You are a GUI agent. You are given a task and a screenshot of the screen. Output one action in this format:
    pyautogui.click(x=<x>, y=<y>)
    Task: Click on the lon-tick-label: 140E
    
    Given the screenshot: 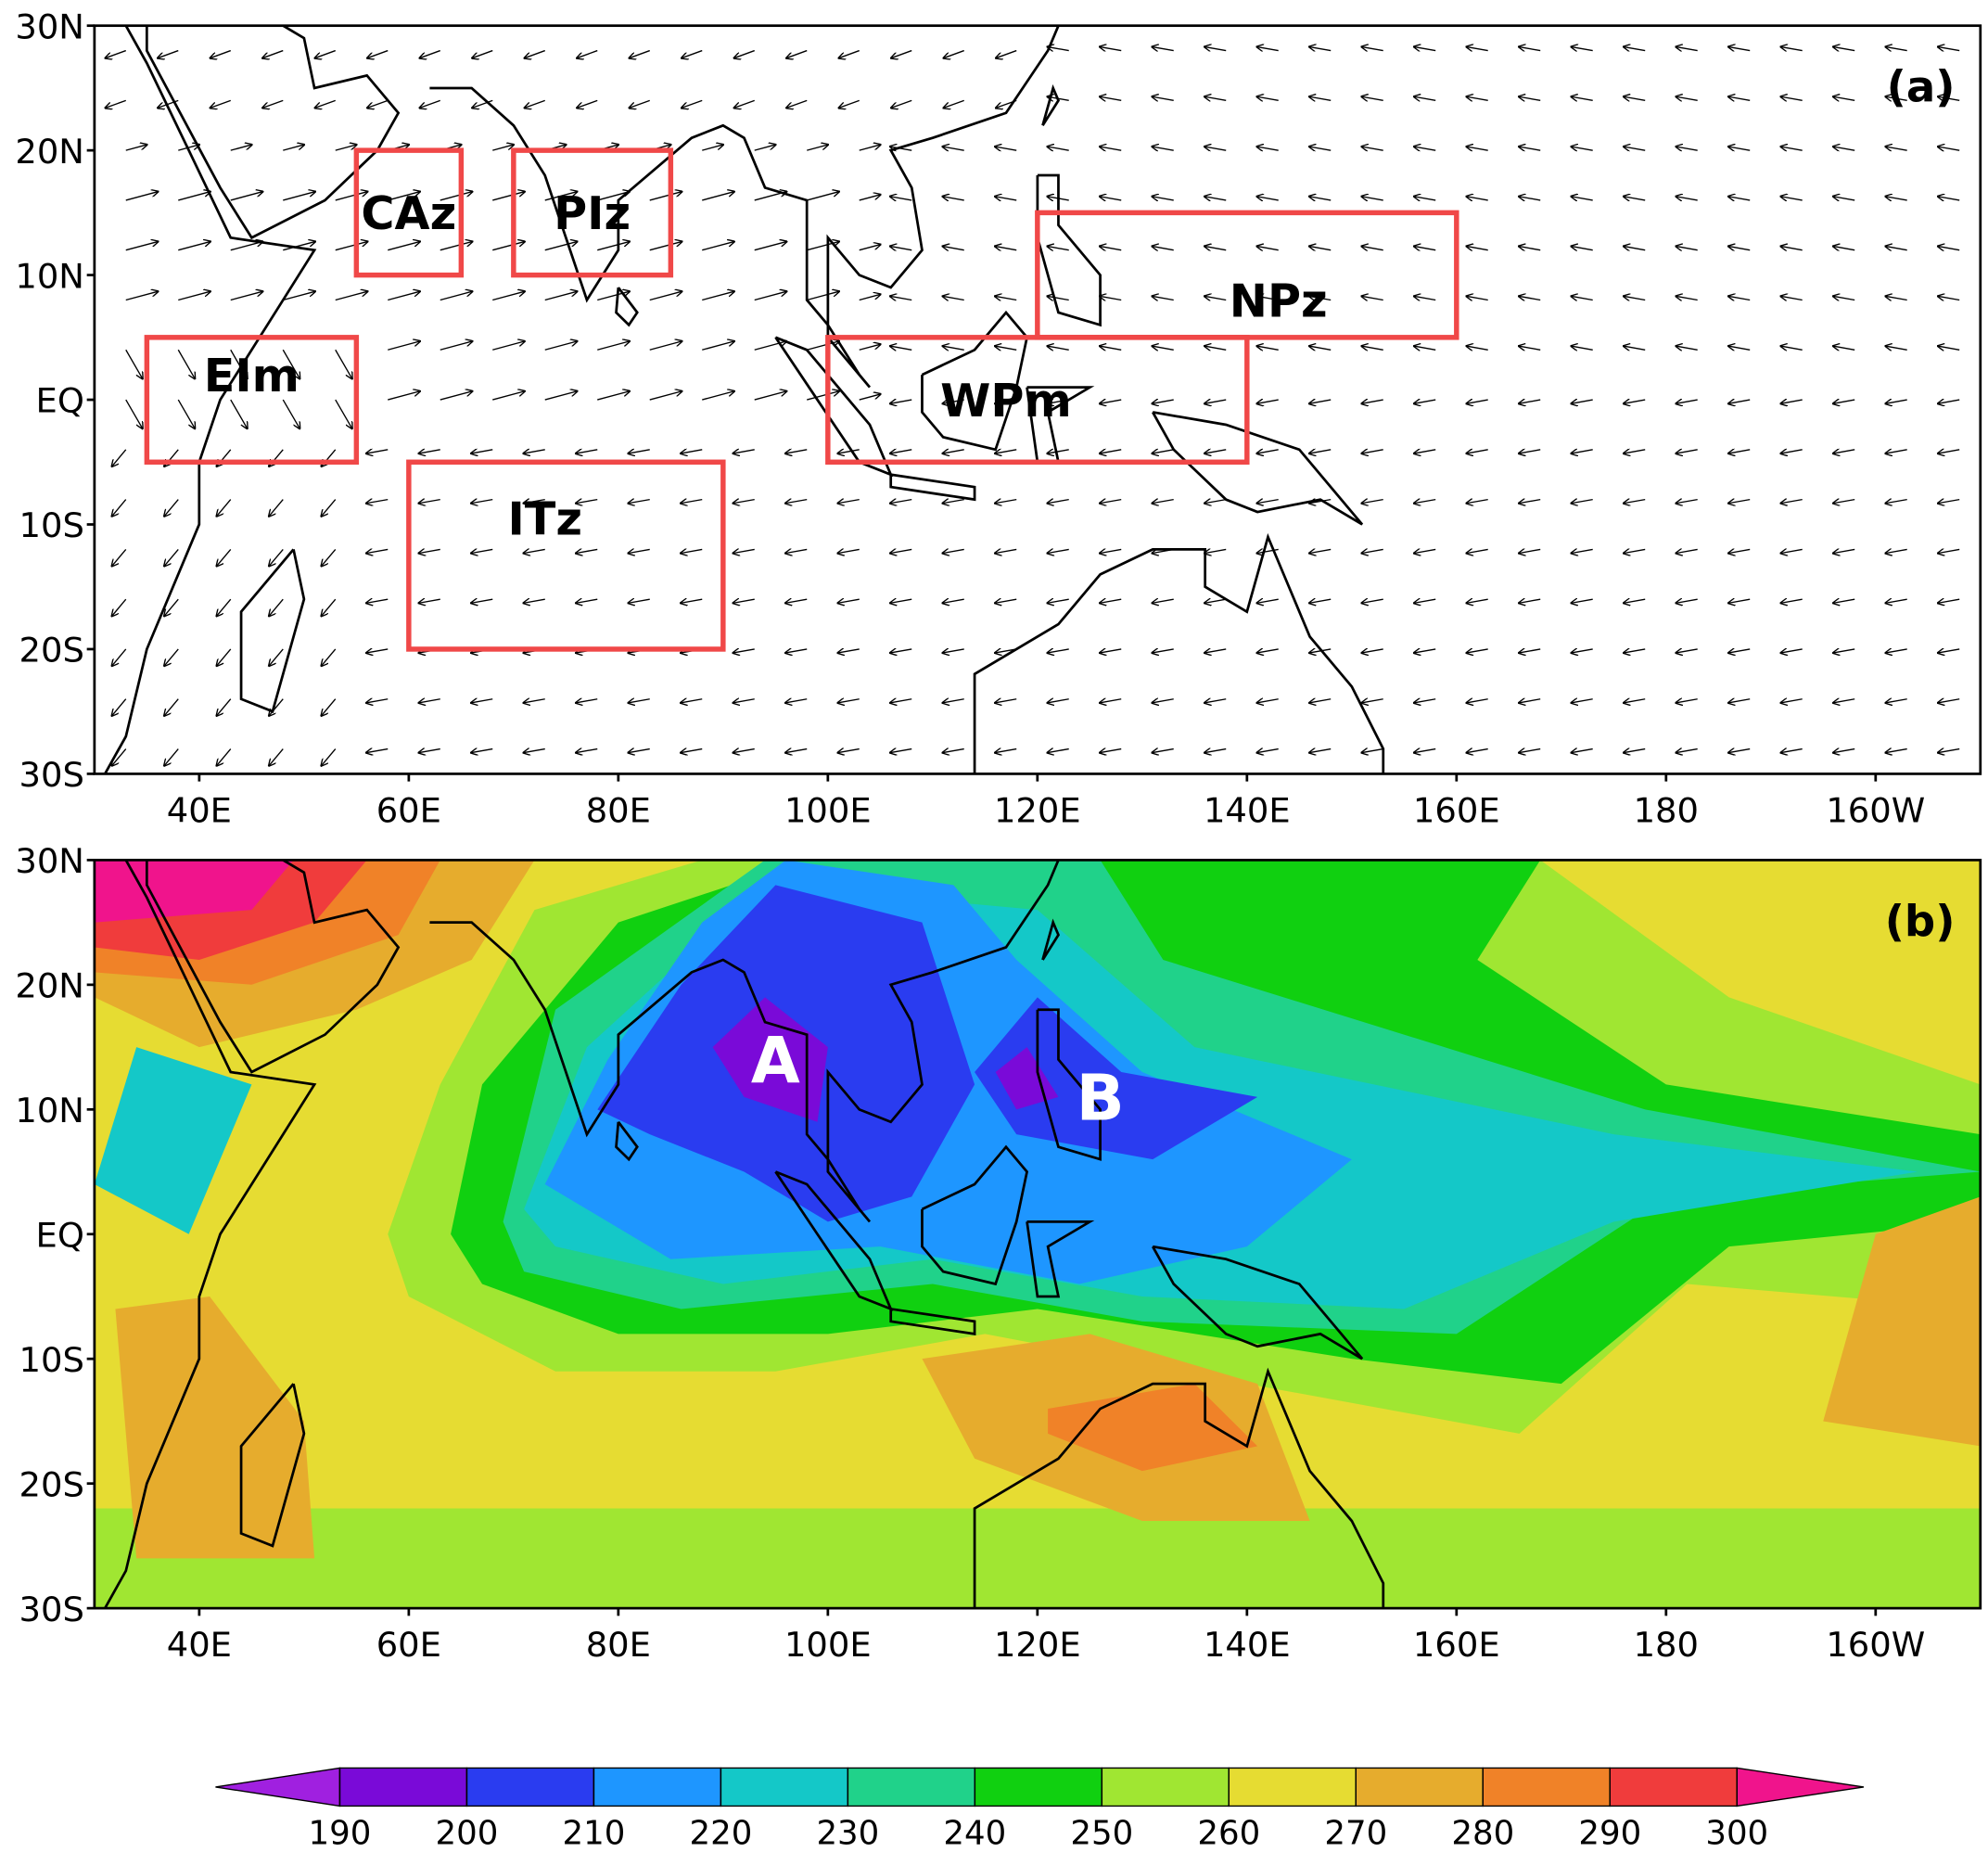 What is the action you would take?
    pyautogui.click(x=1247, y=1645)
    